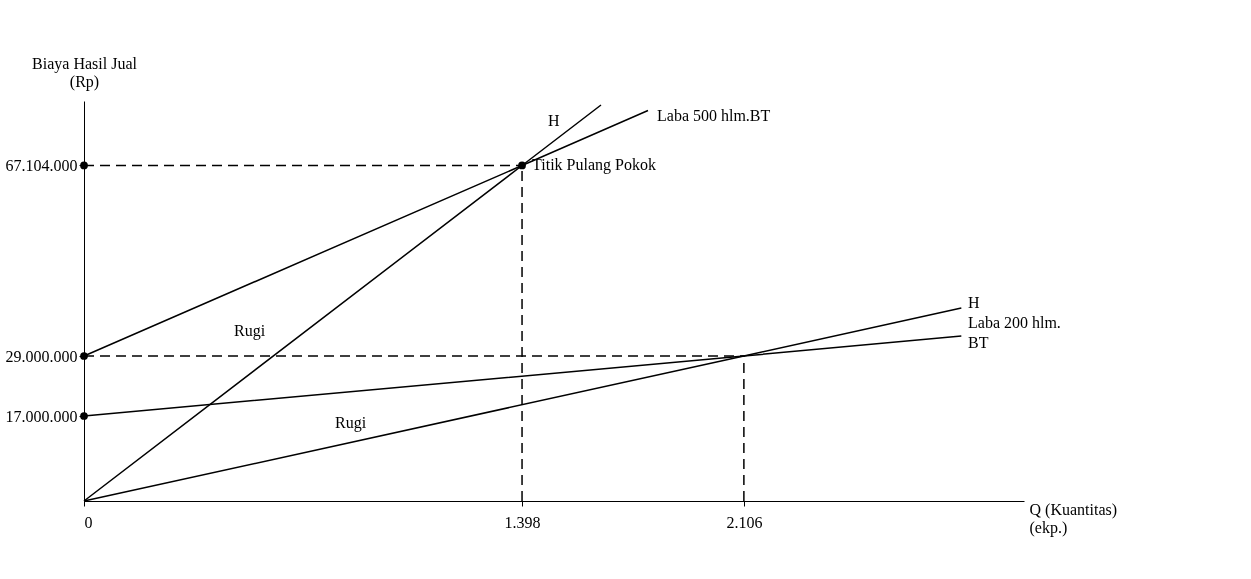  I want to click on x-axis-title: Q (Kuantitas) (ekp.), so click(1073, 518).